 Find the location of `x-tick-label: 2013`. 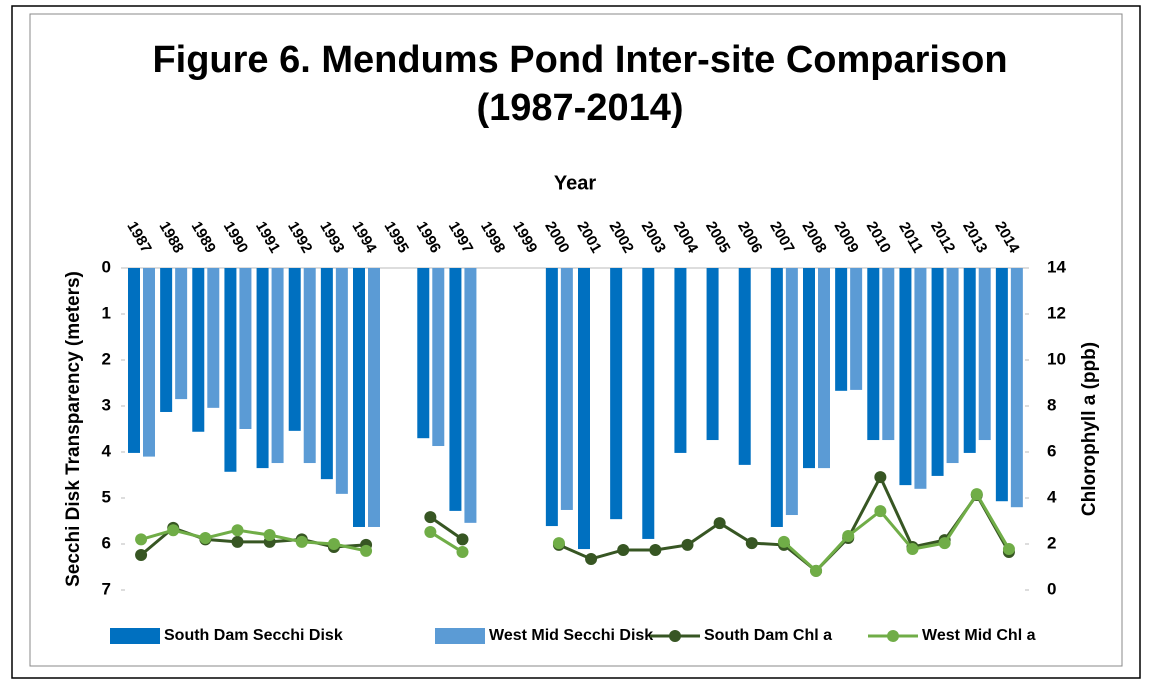

x-tick-label: 2013 is located at coordinates (974, 237).